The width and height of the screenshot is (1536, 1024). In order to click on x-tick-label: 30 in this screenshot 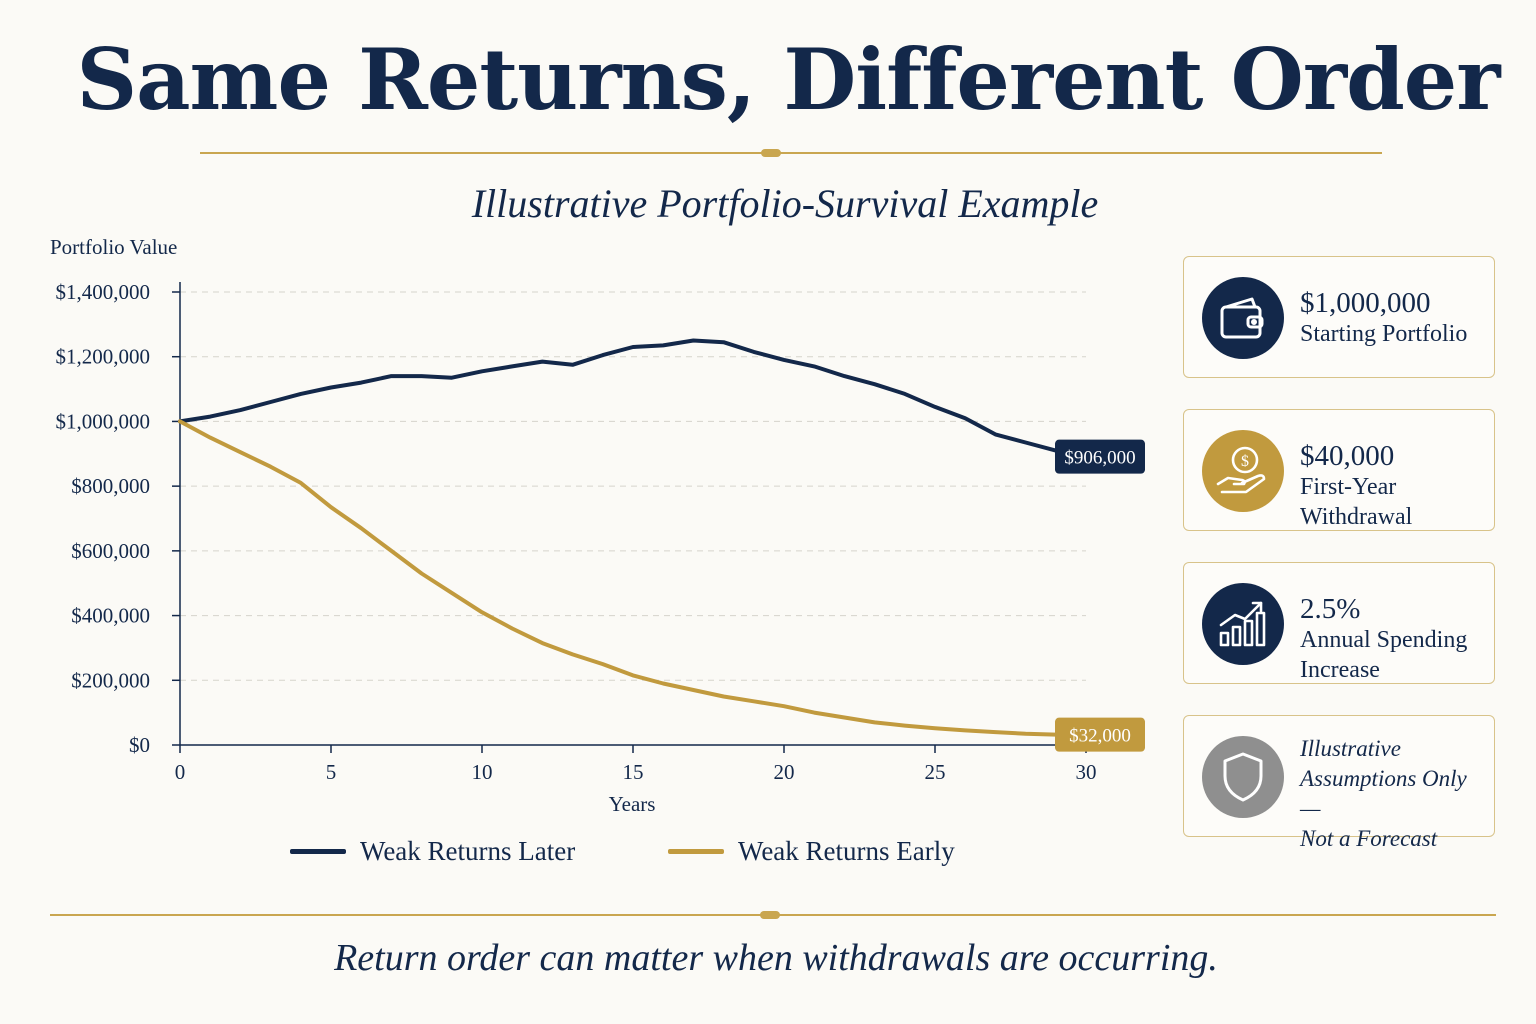, I will do `click(1086, 772)`.